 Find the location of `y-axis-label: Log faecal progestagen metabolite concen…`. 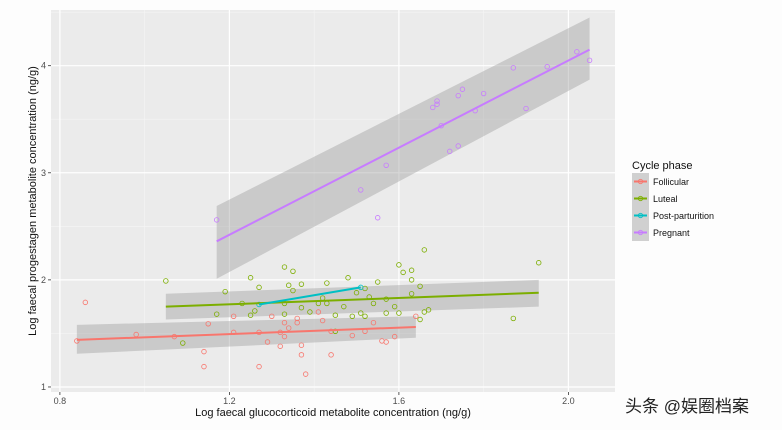

y-axis-label: Log faecal progestagen metabolite concen… is located at coordinates (33, 201).